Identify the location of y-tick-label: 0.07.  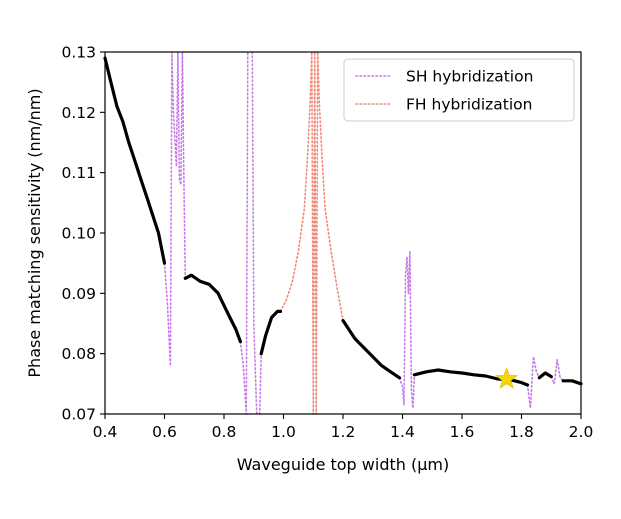
(78, 415).